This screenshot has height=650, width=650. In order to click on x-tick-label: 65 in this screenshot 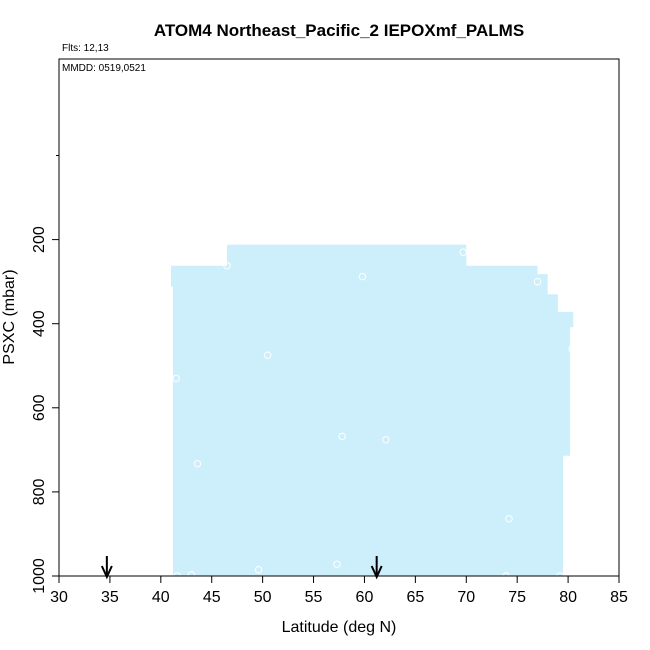, I will do `click(415, 597)`.